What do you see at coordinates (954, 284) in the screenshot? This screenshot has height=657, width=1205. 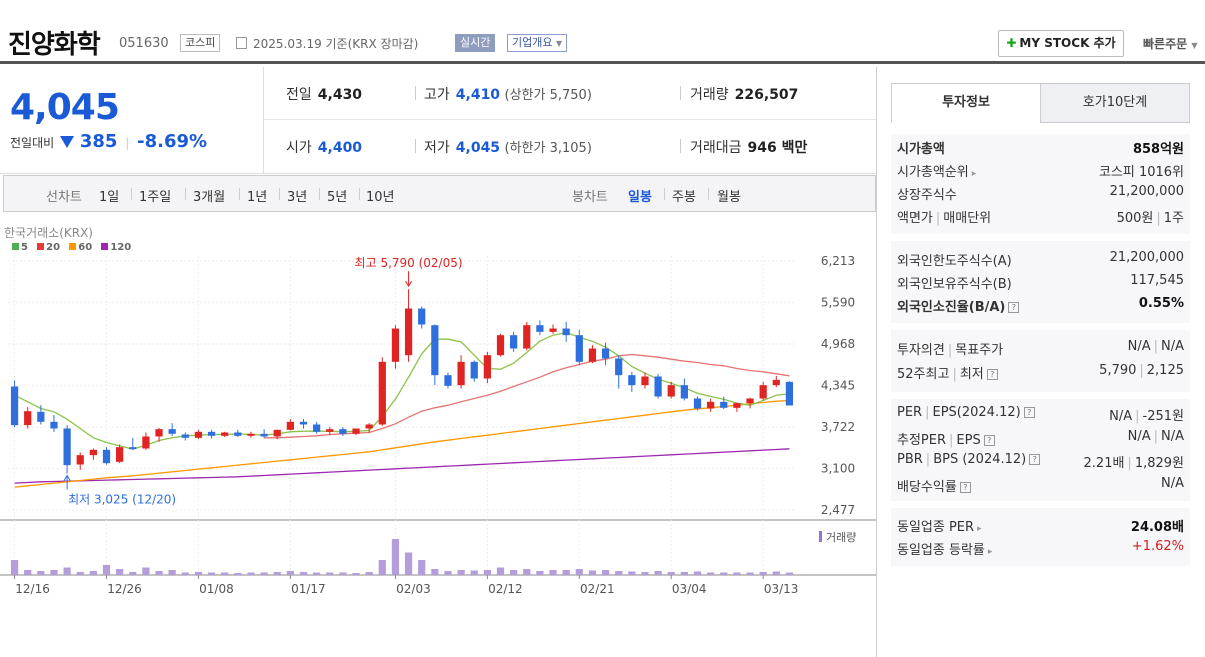 I see `foreign-hold-label: 외국인보유주식수(B)` at bounding box center [954, 284].